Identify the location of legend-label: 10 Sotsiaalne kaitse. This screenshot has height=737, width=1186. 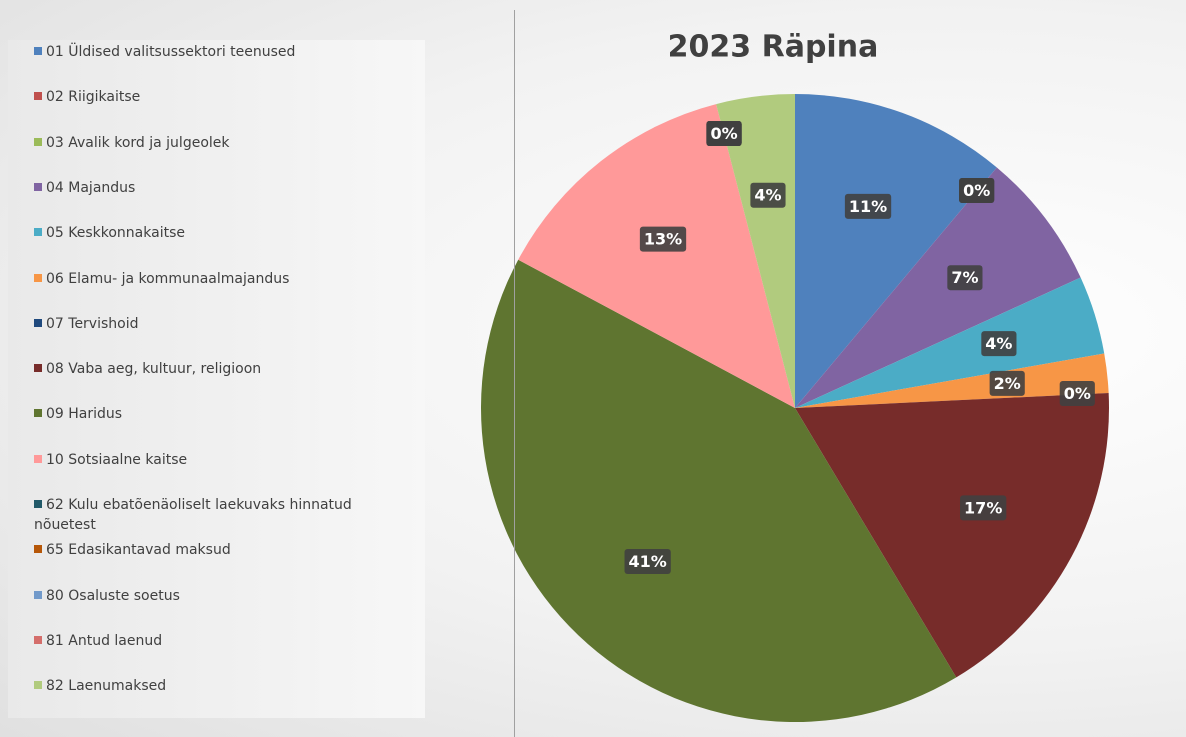
(117, 459).